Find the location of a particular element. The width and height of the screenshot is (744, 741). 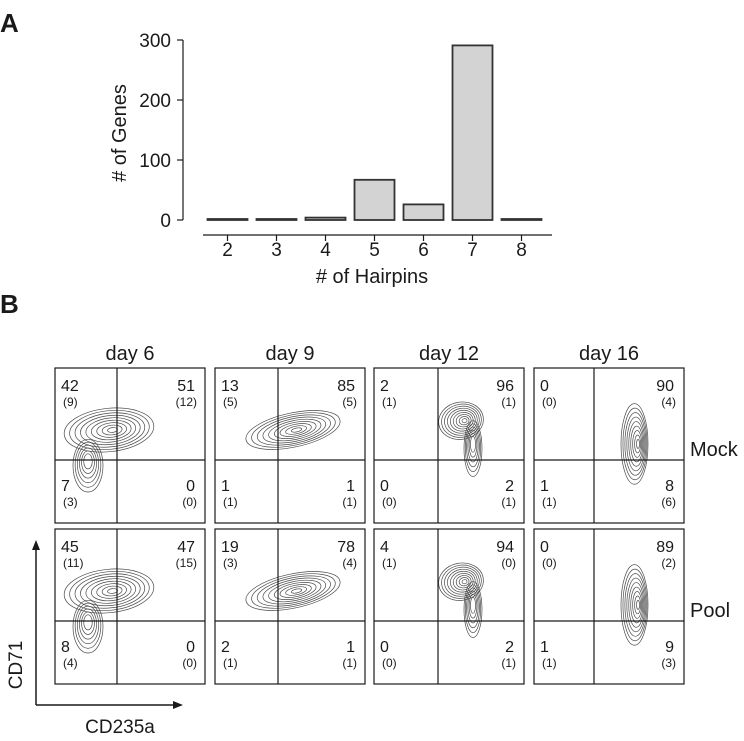

cd71-axis-label: CD71 is located at coordinates (16, 665).